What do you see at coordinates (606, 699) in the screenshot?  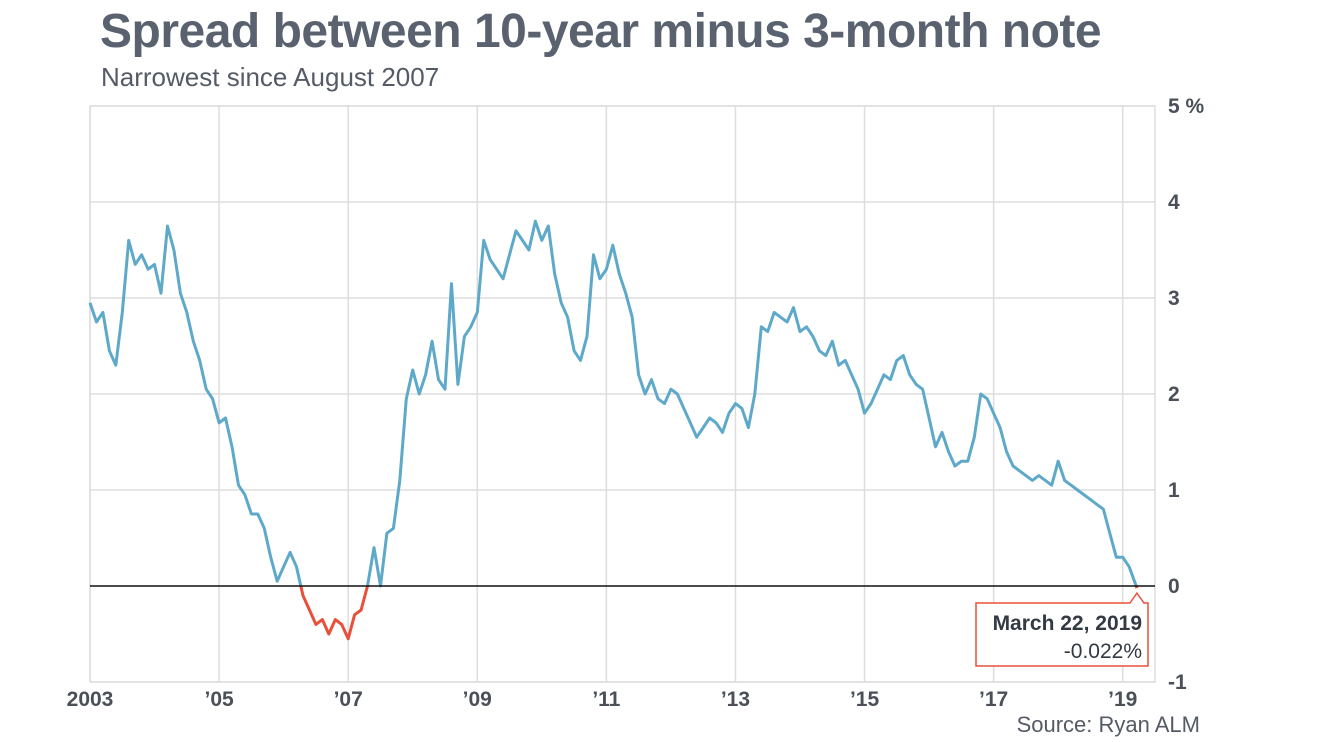 I see `x-tick-label: ’11` at bounding box center [606, 699].